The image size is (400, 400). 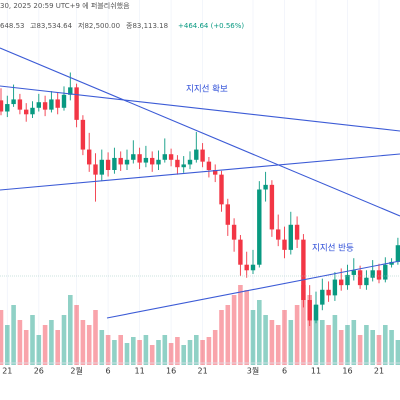 I want to click on header-low: 저82,500.00, so click(x=99, y=25).